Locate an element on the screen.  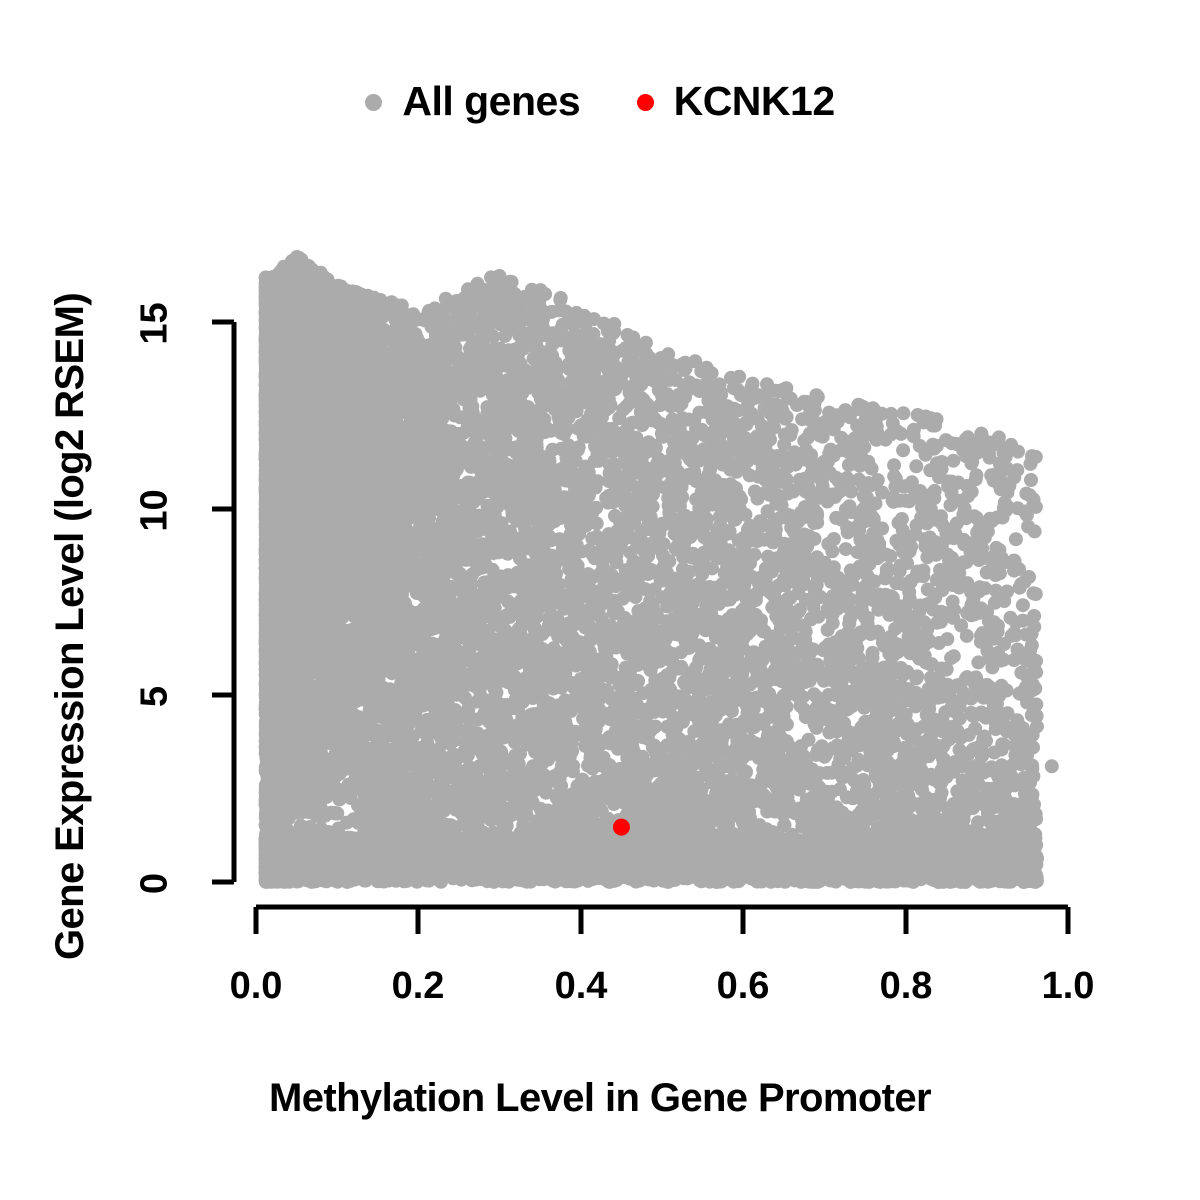
red-circle-icon is located at coordinates (645, 102).